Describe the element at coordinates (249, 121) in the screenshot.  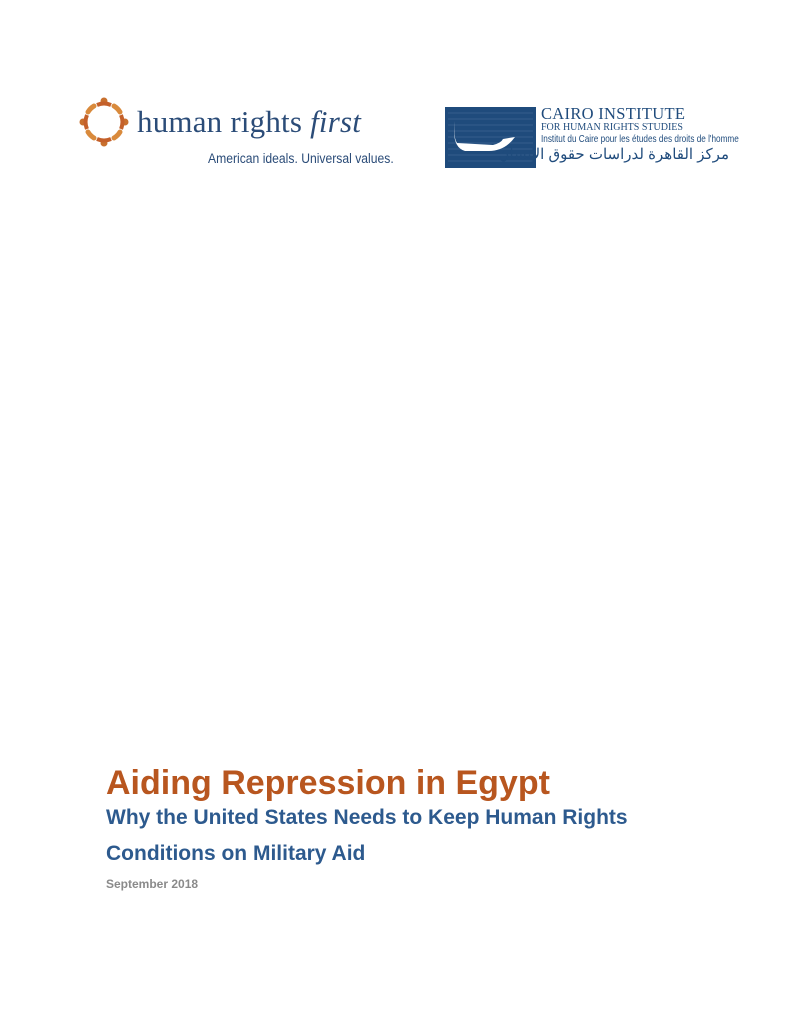
I see `hrf-wordmark: human rights first` at that location.